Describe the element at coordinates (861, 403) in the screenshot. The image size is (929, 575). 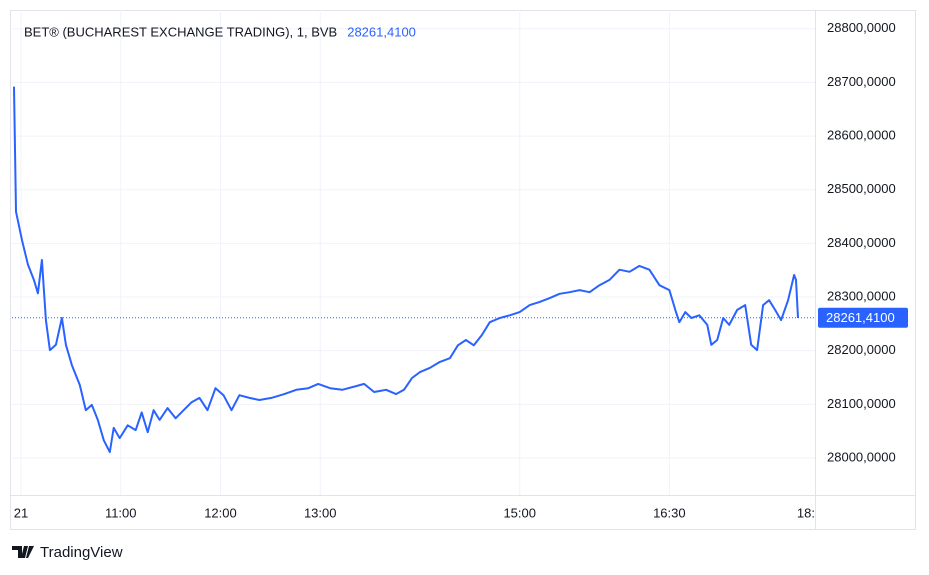
I see `y-tick-label: 28100,0000` at that location.